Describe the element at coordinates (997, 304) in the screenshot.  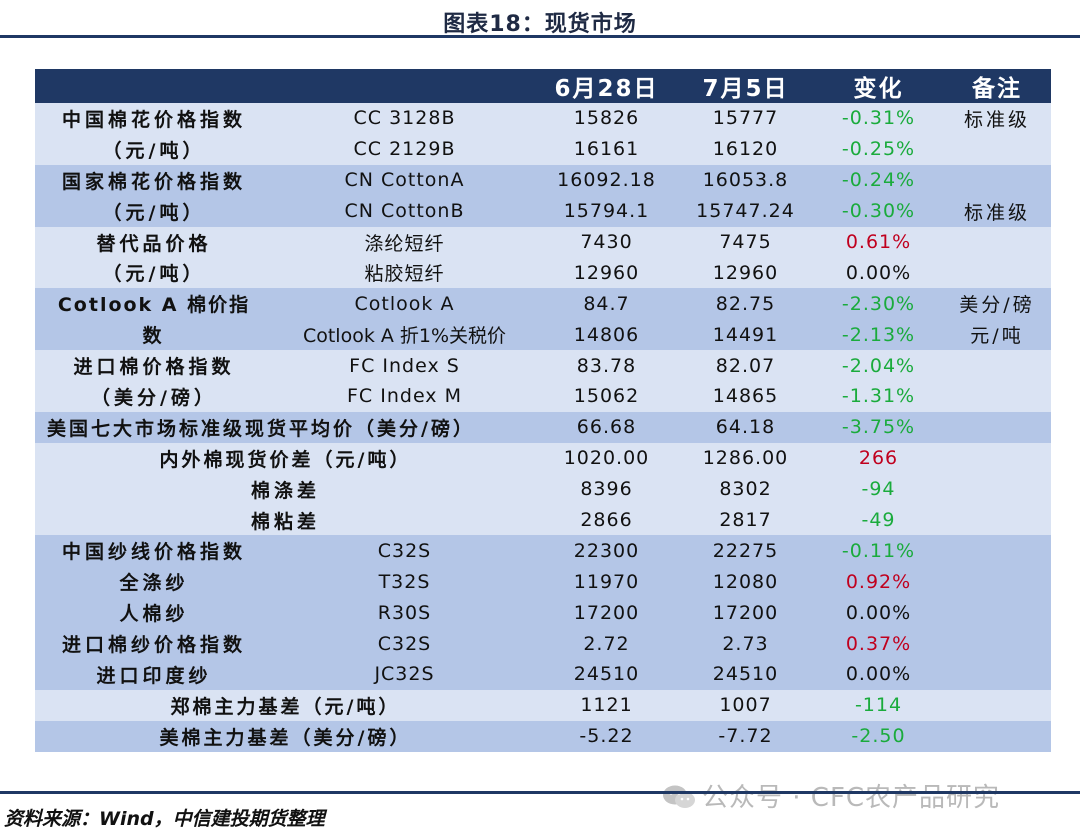
I see `row-note: 美分/磅` at that location.